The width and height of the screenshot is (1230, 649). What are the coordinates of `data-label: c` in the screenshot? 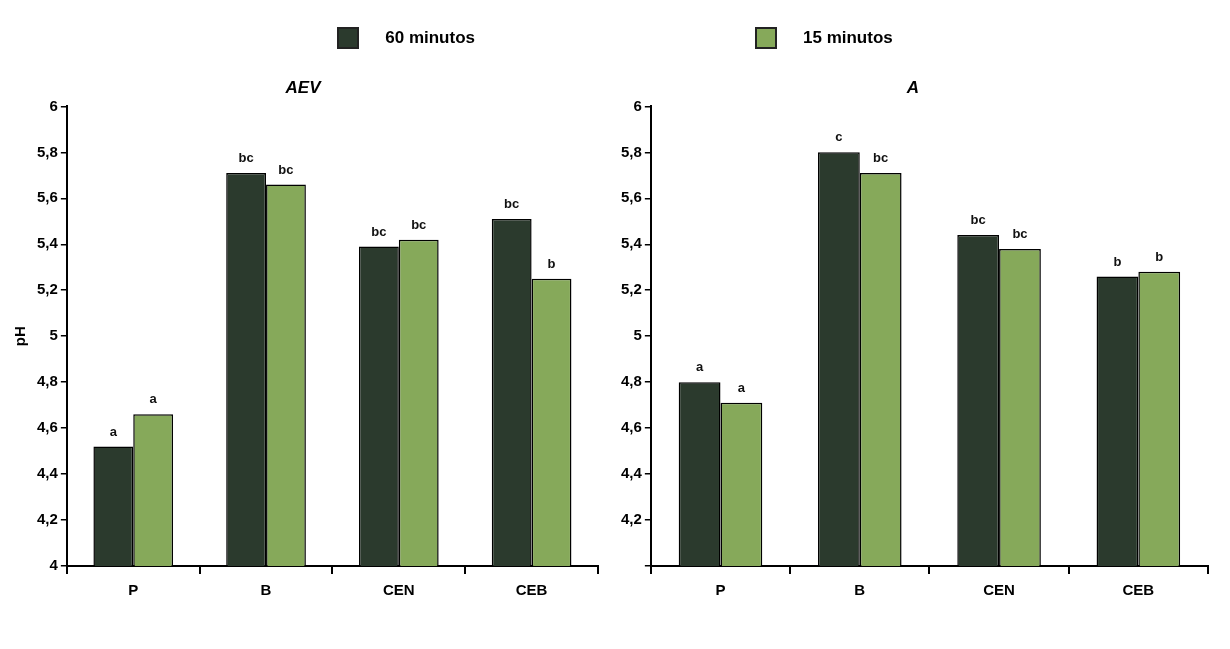 It's located at (839, 137).